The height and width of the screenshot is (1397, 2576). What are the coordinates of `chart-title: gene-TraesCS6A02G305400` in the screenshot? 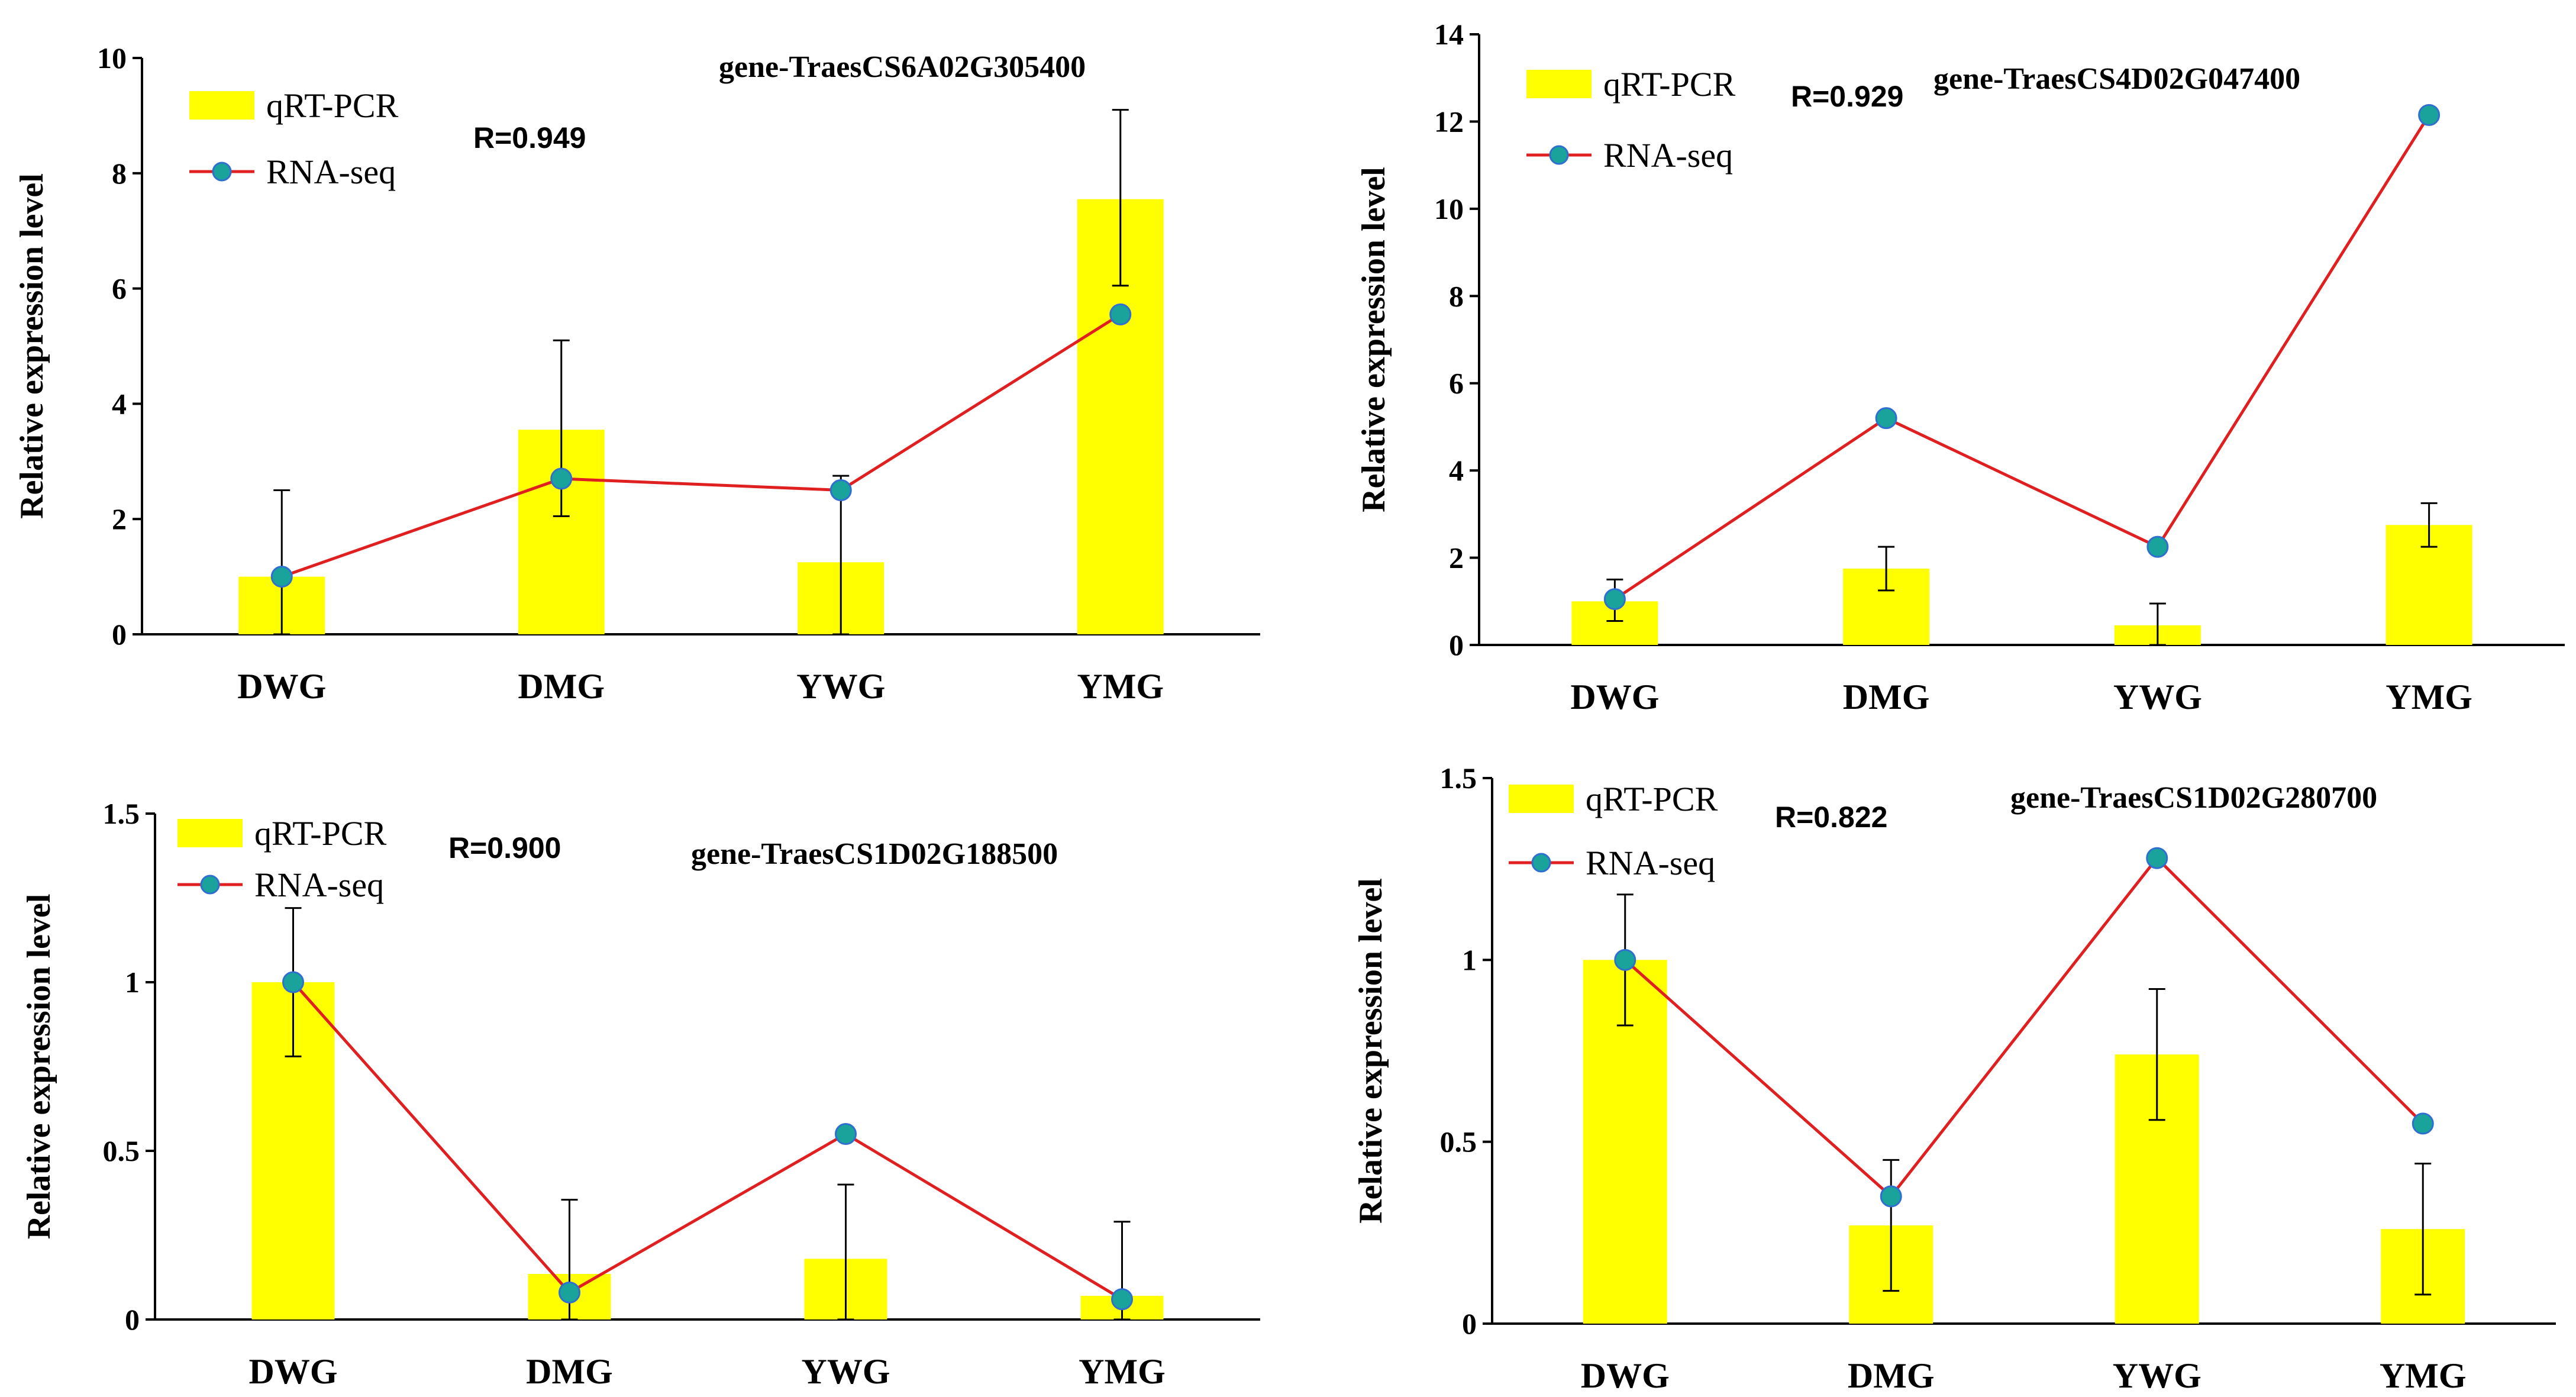 It's located at (902, 67).